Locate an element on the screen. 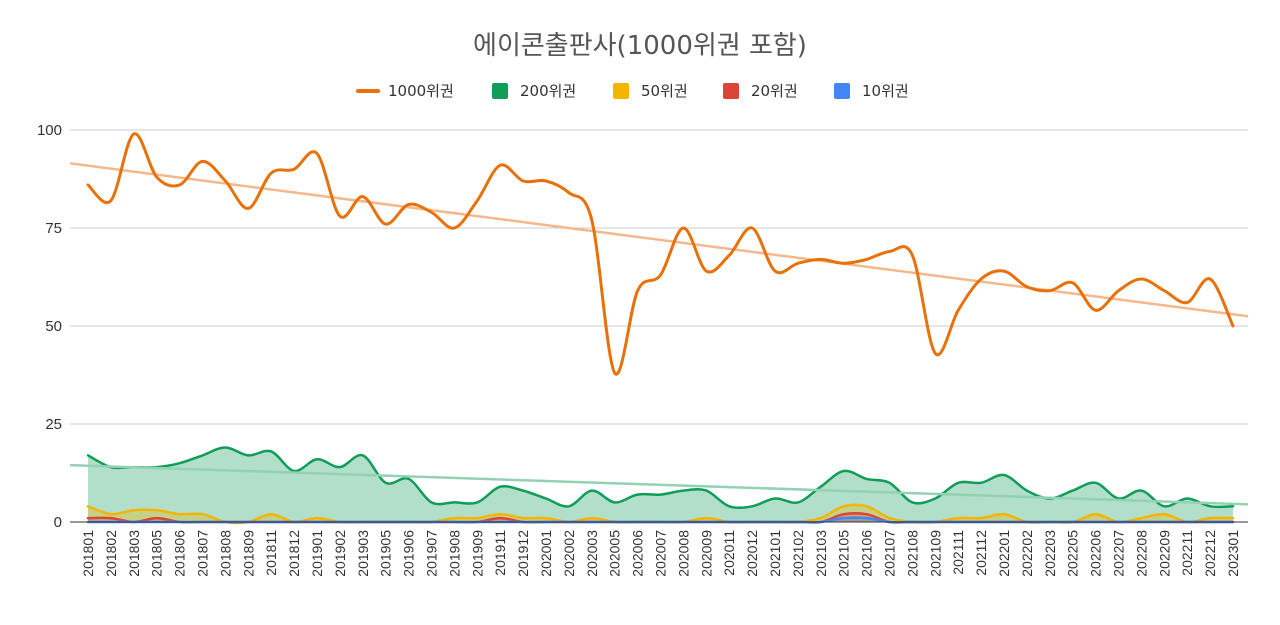 The image size is (1280, 625). legend-label-10: 10위권 is located at coordinates (885, 91).